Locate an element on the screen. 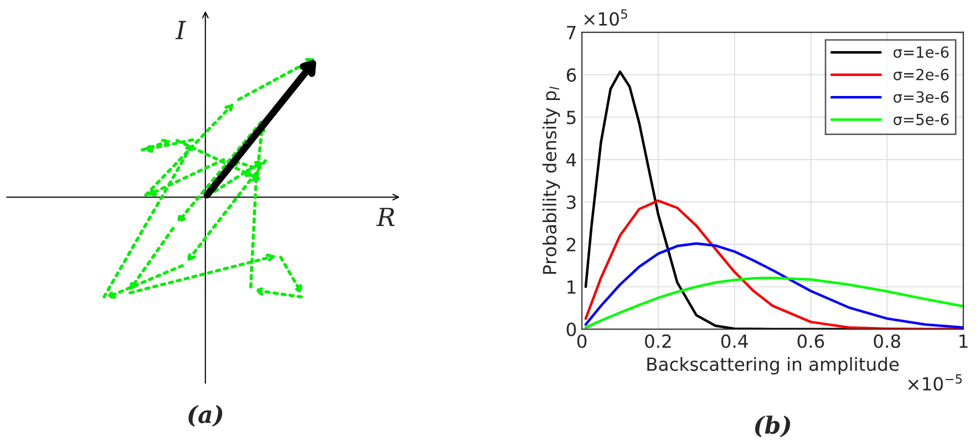 The height and width of the screenshot is (443, 978). y-tick-label: 2 is located at coordinates (571, 245).